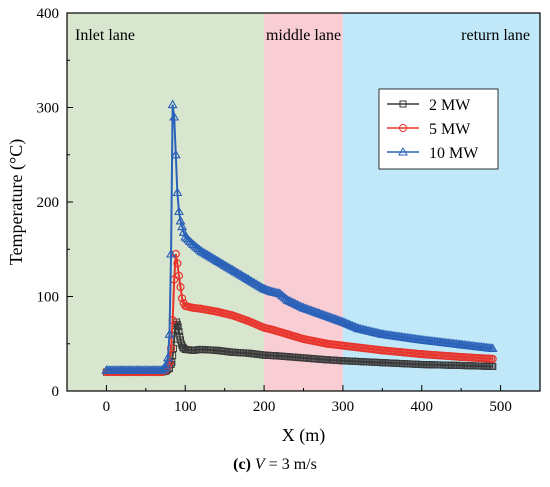 This screenshot has width=550, height=487. Describe the element at coordinates (259, 464) in the screenshot. I see `caption-variable: V` at that location.